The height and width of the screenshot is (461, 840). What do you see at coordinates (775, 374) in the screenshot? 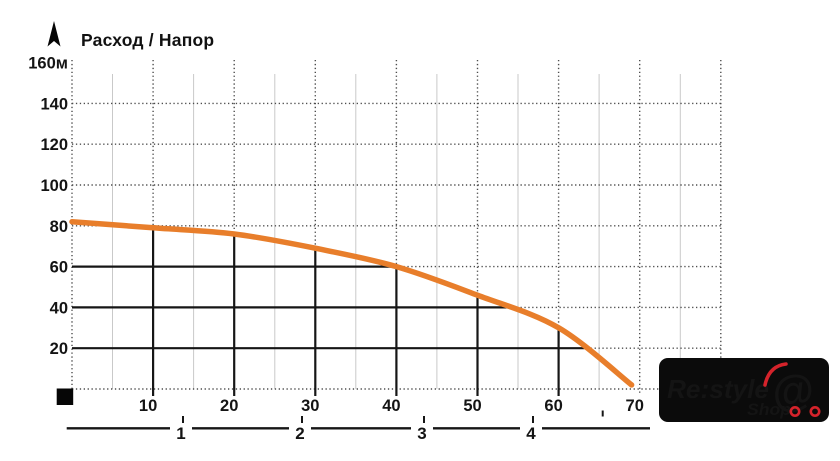
I see `cart-handle-icon` at bounding box center [775, 374].